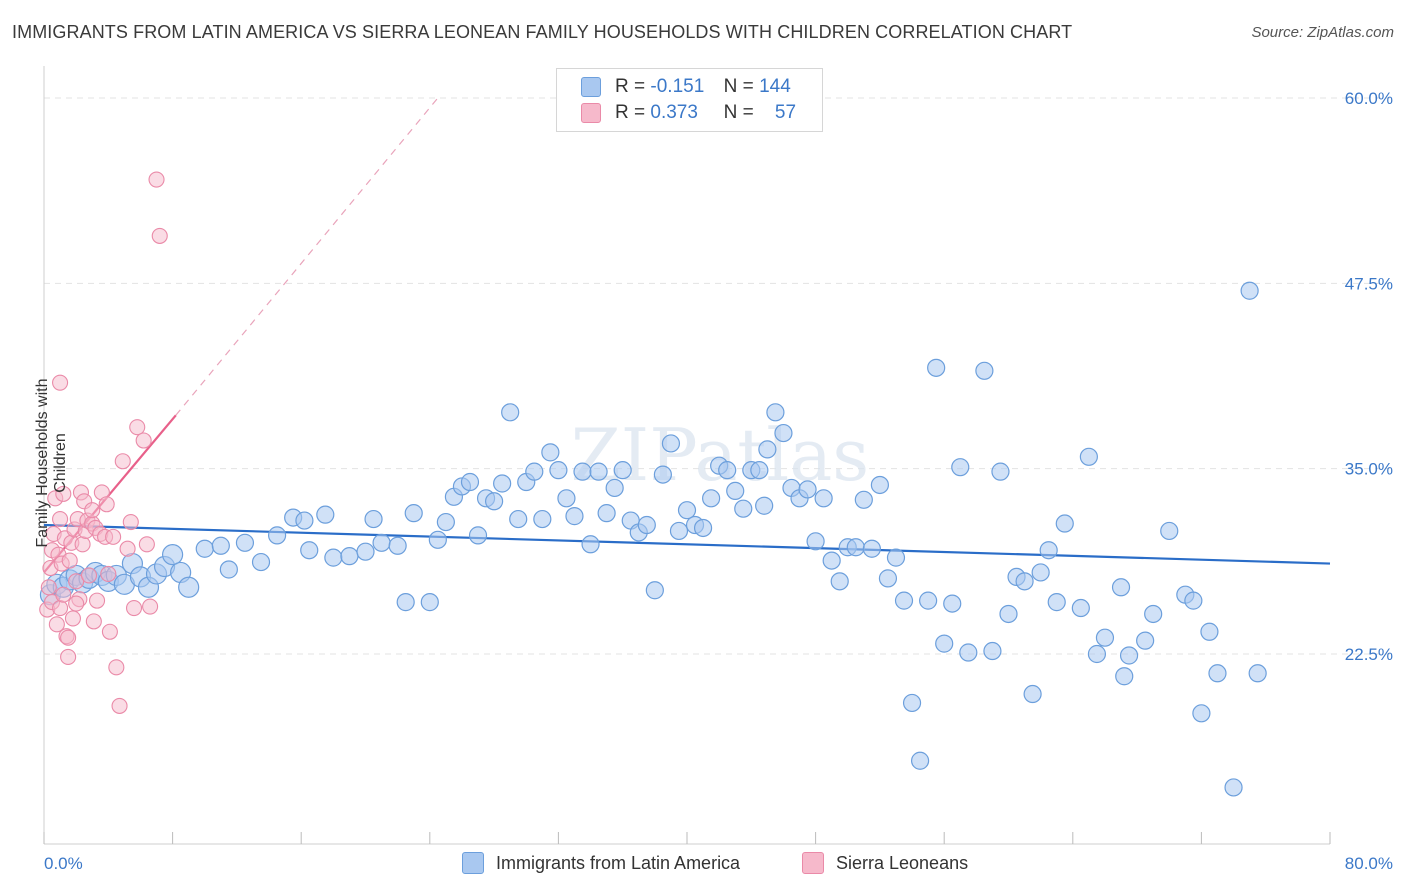 This screenshot has height=892, width=1406. What do you see at coordinates (591, 87) in the screenshot?
I see `legend-swatch-blue` at bounding box center [591, 87].